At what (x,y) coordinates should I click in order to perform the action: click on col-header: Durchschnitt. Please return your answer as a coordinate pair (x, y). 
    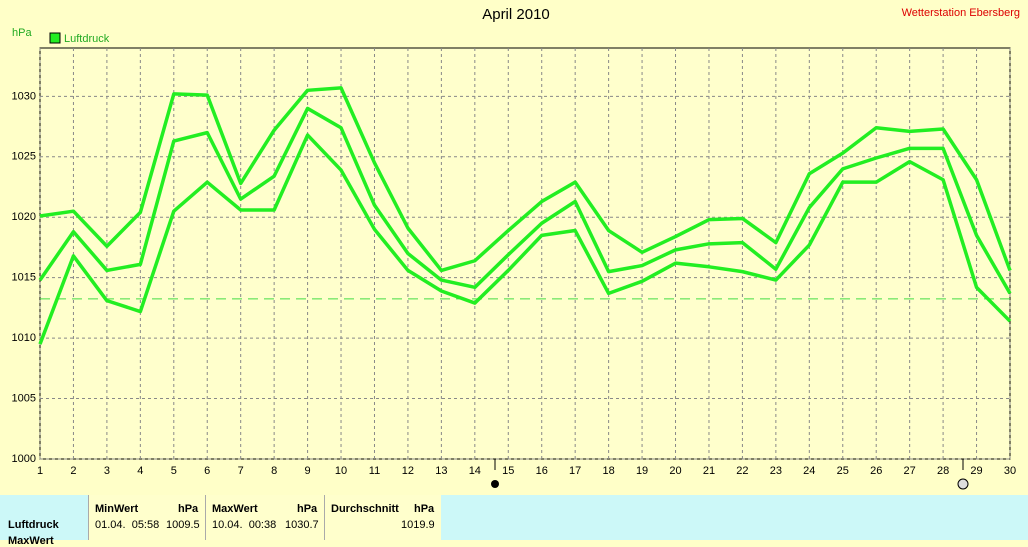
    Looking at the image, I should click on (365, 509).